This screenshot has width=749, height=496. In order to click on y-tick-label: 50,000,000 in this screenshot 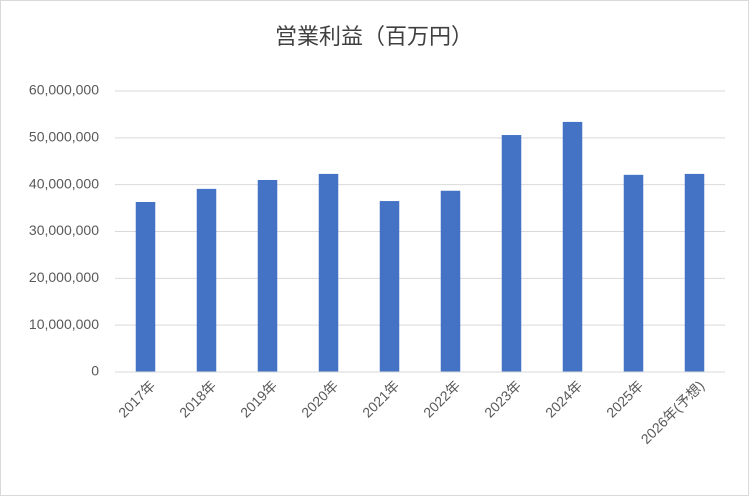, I will do `click(64, 137)`.